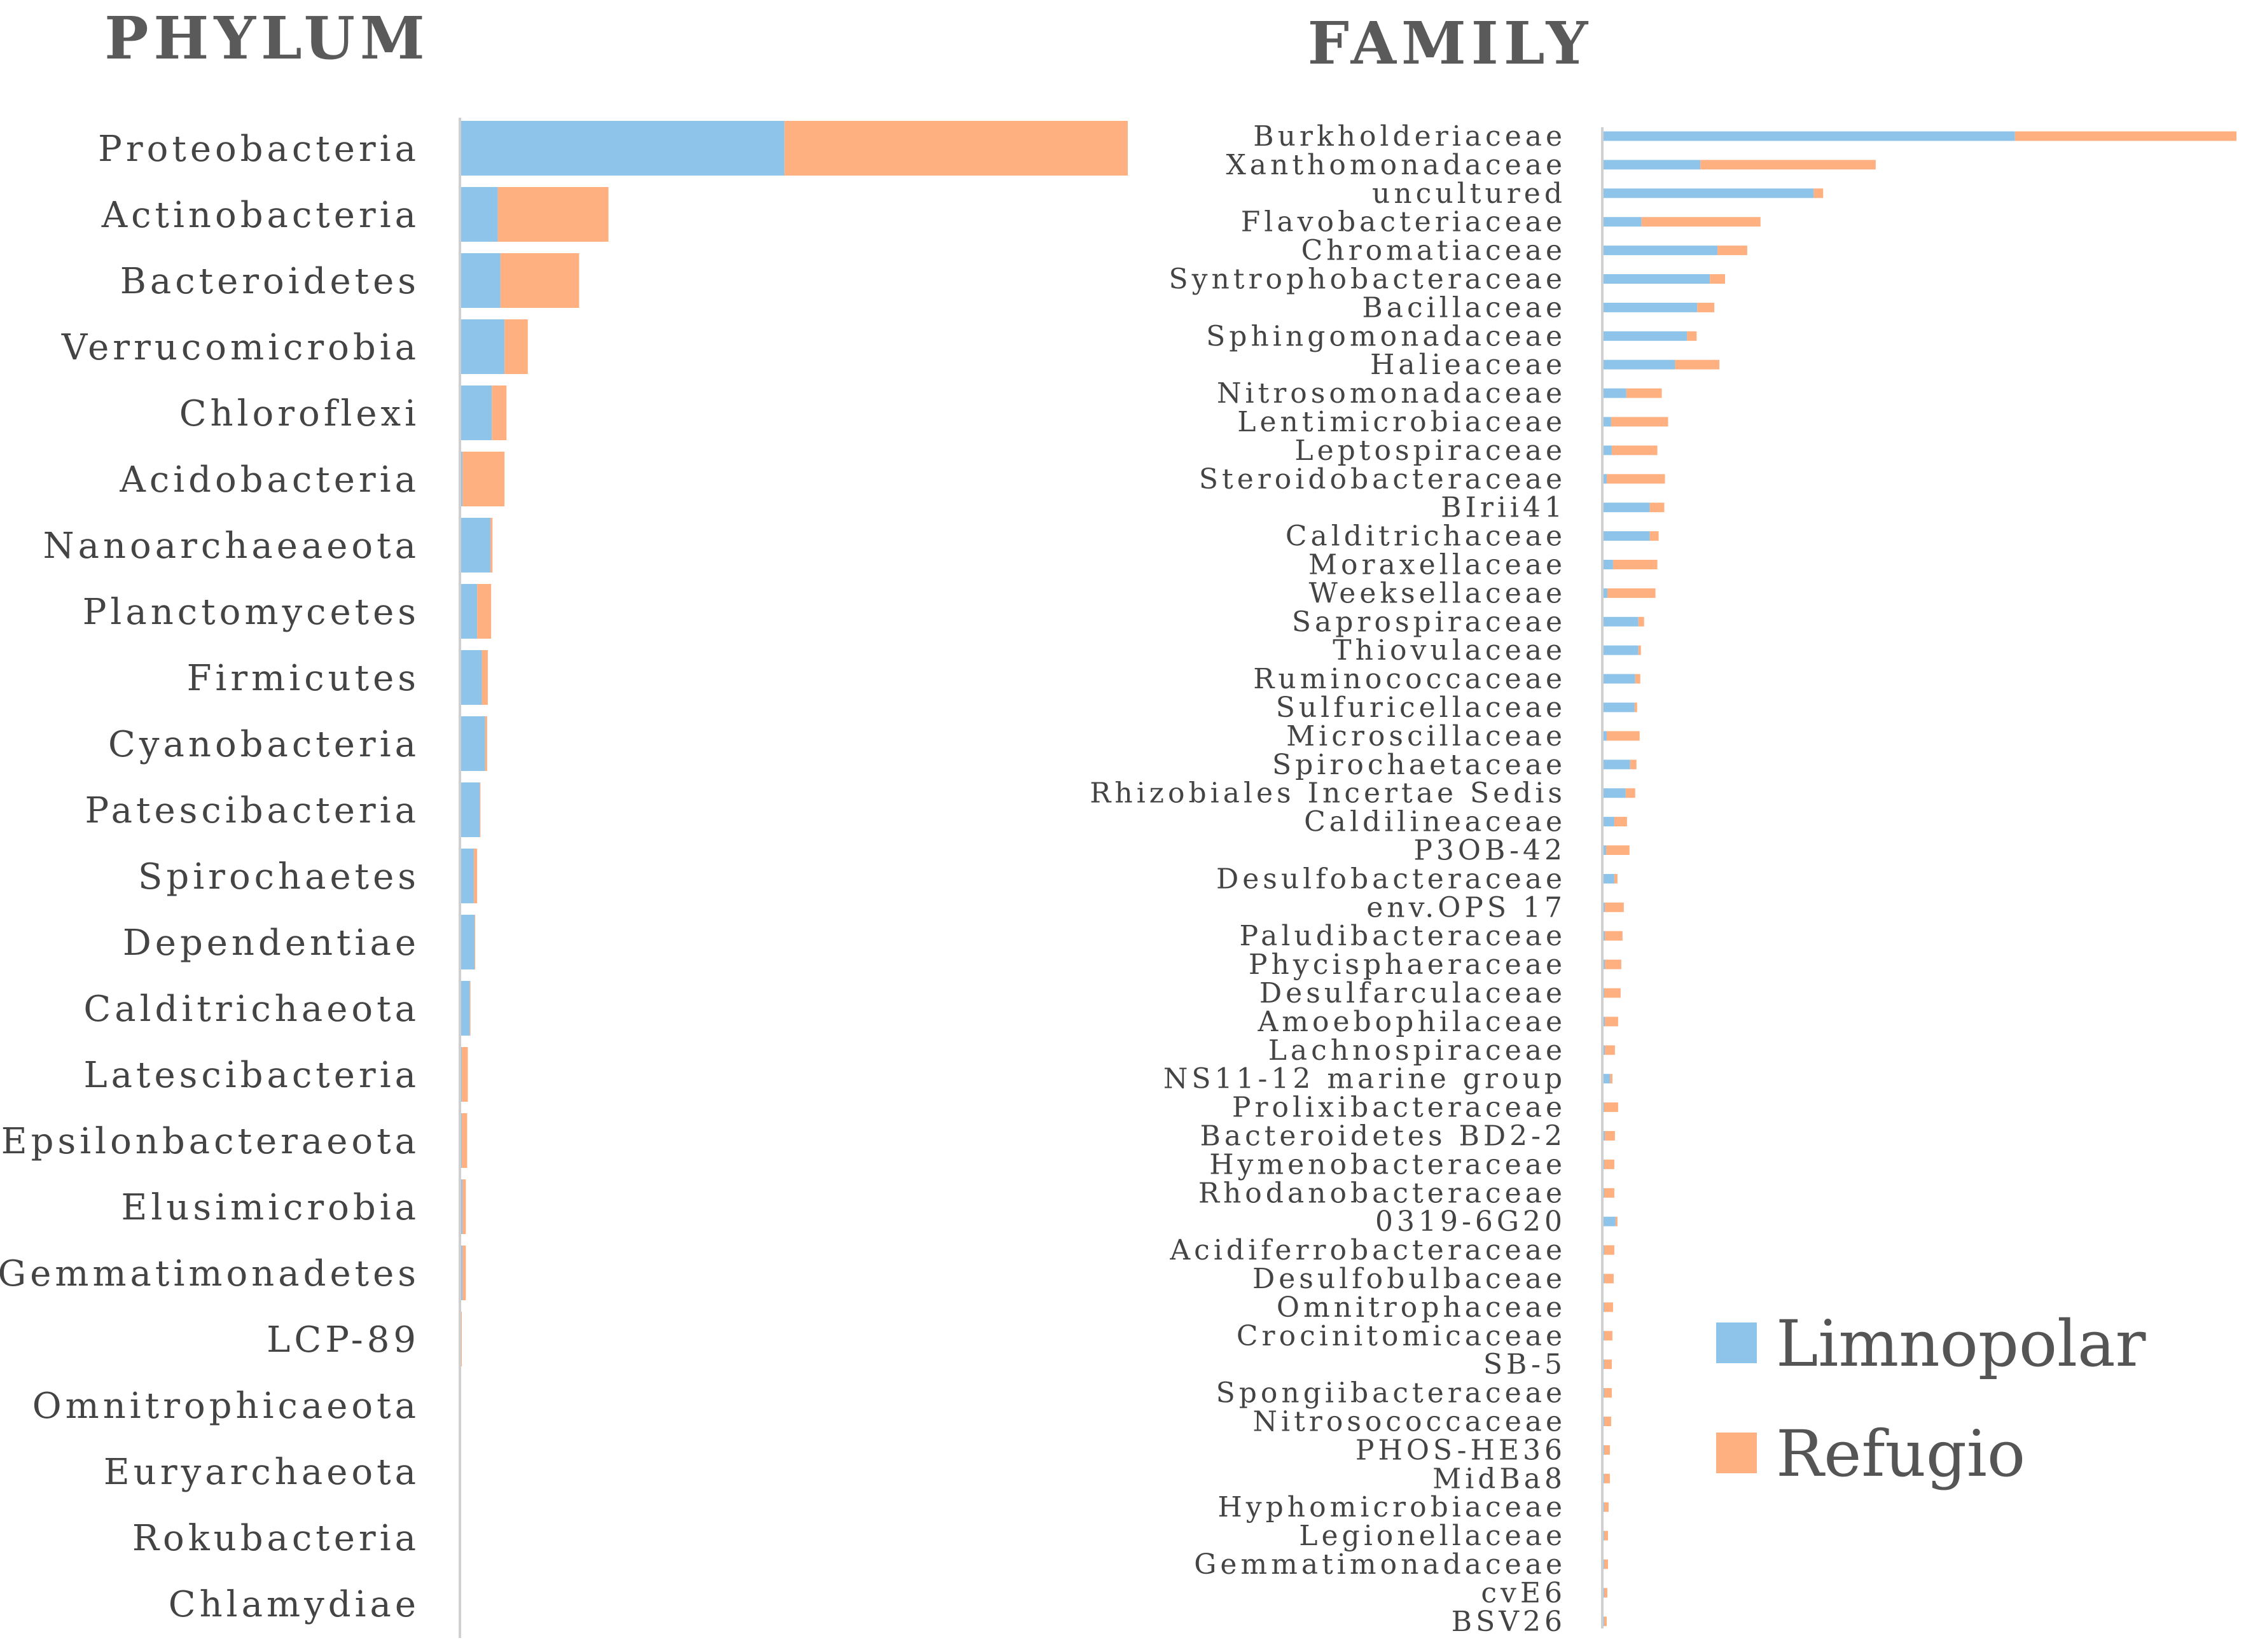 The height and width of the screenshot is (1652, 2253). I want to click on family-label: Rhizobiales Incertae Sedis, so click(1328, 793).